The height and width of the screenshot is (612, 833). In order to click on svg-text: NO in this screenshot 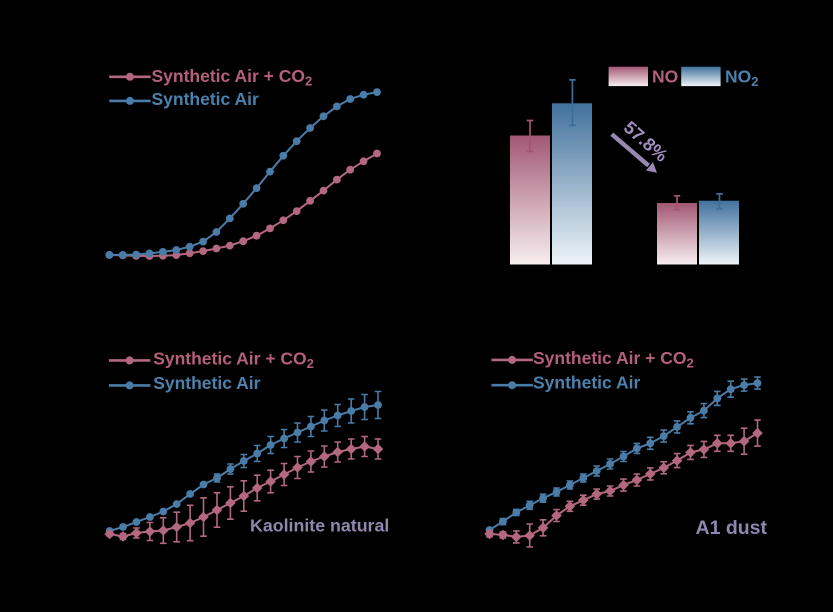, I will do `click(665, 76)`.